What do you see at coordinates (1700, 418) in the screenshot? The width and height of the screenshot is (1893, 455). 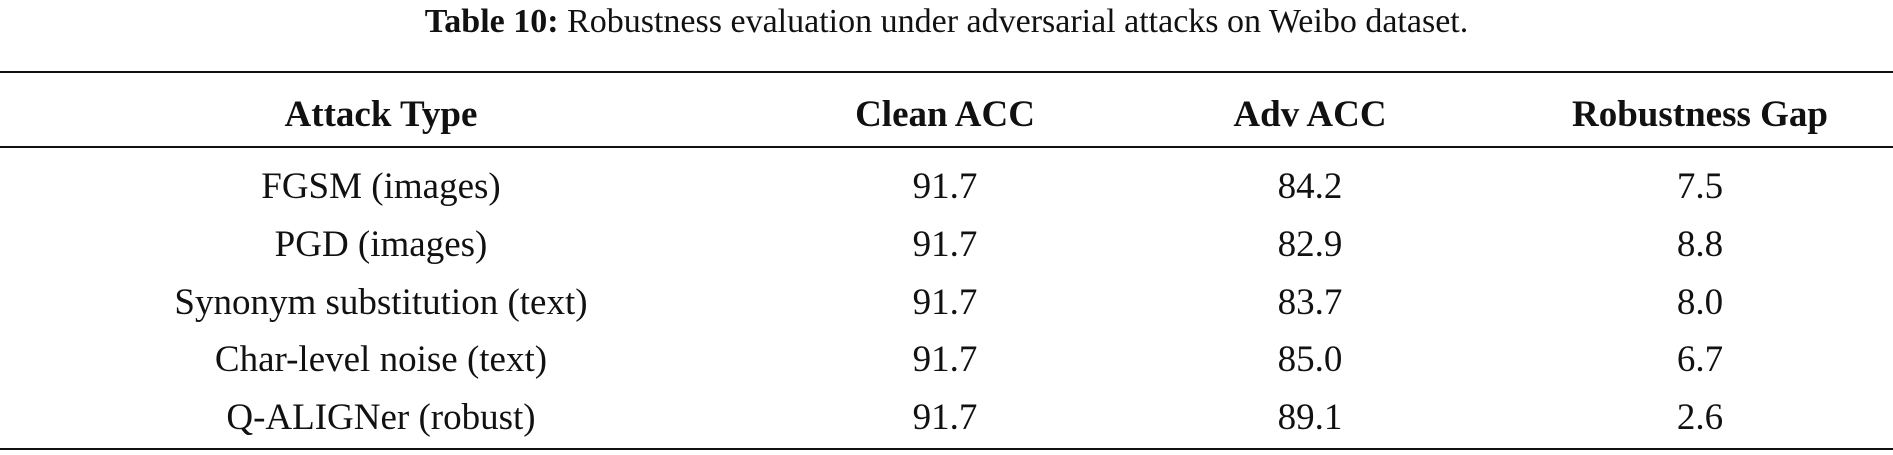 I see `table-cell: 2.6` at bounding box center [1700, 418].